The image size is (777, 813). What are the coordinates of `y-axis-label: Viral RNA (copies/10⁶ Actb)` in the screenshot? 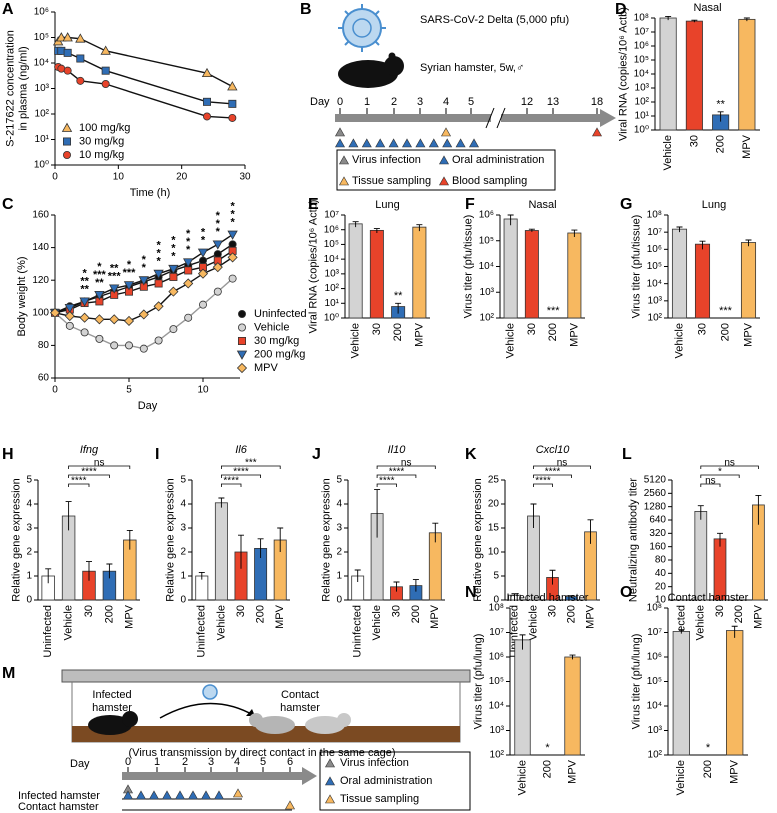 It's located at (313, 267).